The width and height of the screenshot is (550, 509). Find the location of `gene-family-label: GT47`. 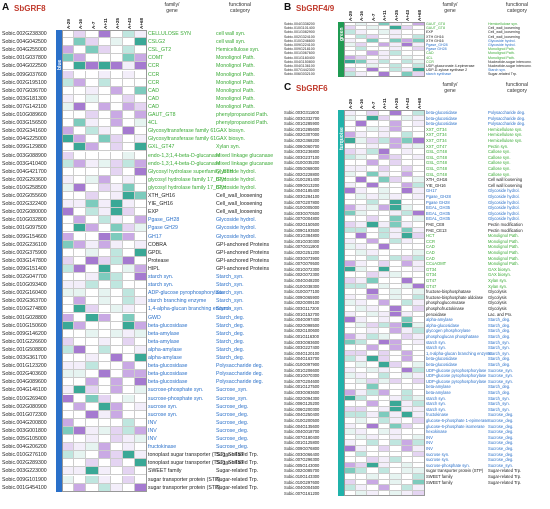

gene-family-label: GT47 is located at coordinates (431, 286).